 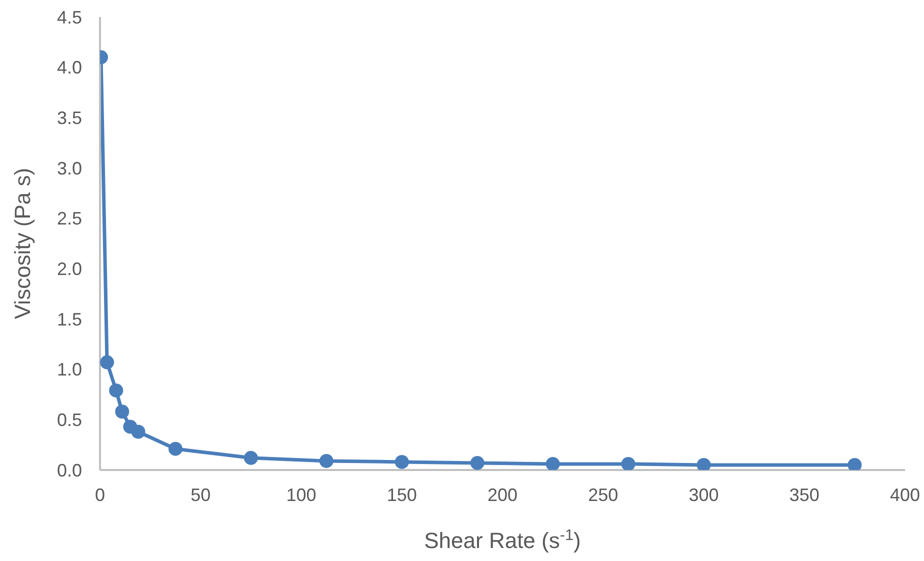 I want to click on y-tick-label: 0.0, so click(x=69, y=470).